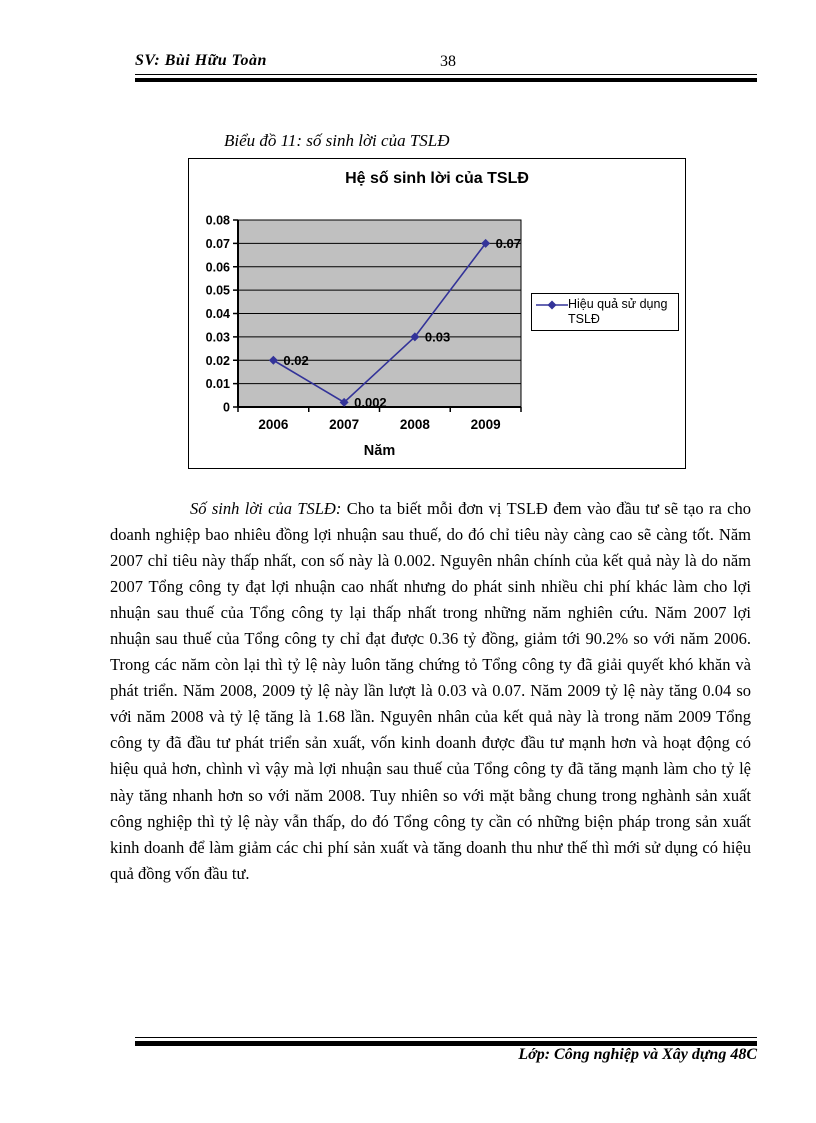 This screenshot has height=1123, width=816. Describe the element at coordinates (218, 221) in the screenshot. I see `svg-text: 0.08` at that location.